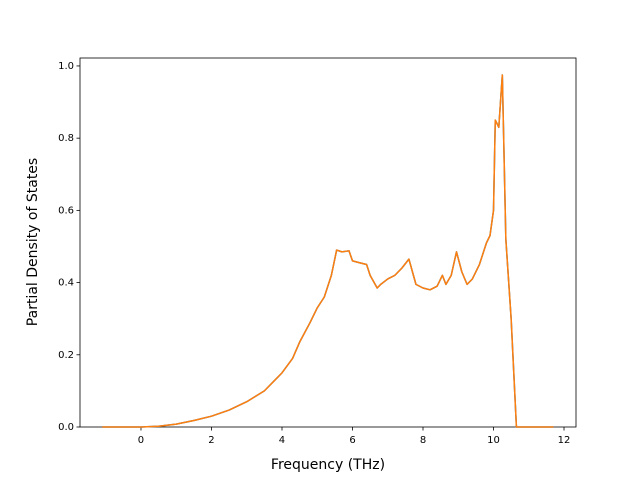  I want to click on x-axis-label: Frequency (THz), so click(328, 465).